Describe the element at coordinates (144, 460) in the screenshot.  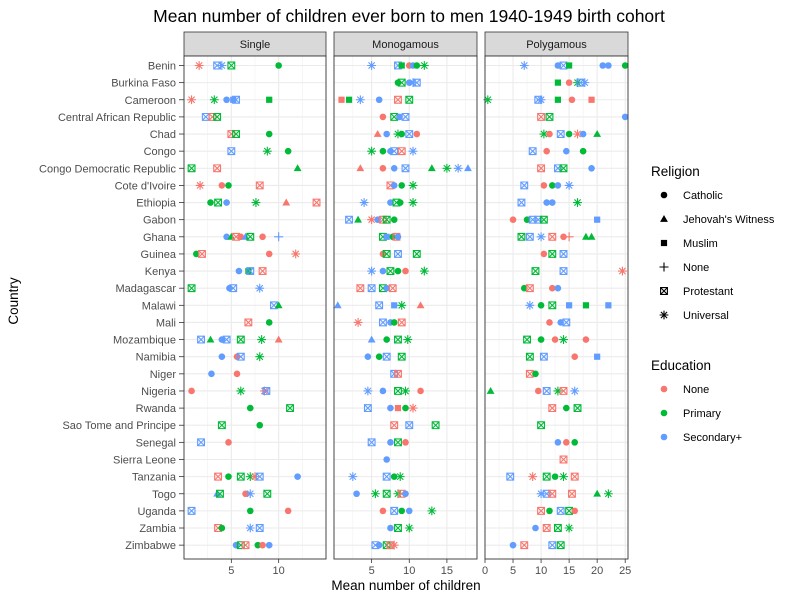
I see `y-tick-label-sierra-leone: Sierra Leone` at that location.